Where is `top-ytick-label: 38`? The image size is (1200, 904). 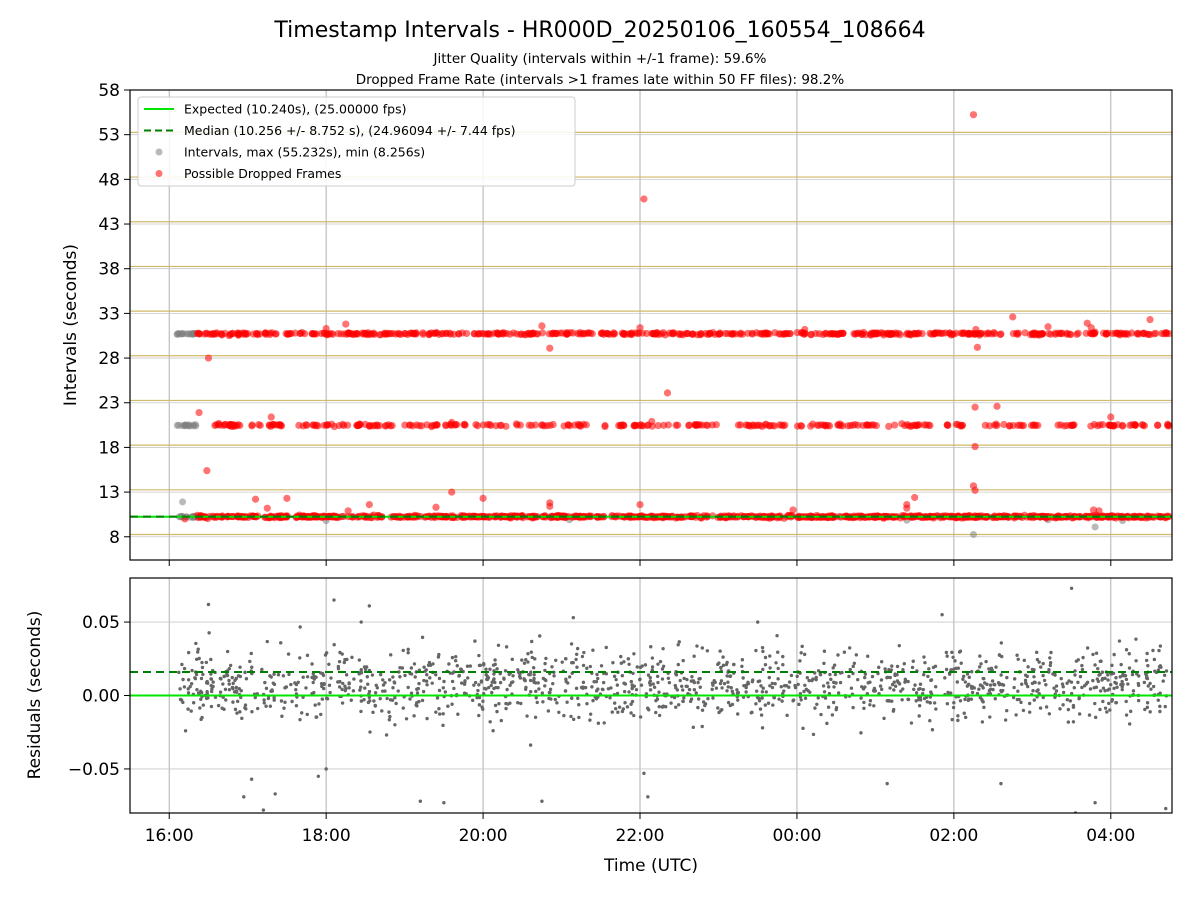
top-ytick-label: 38 is located at coordinates (109, 270).